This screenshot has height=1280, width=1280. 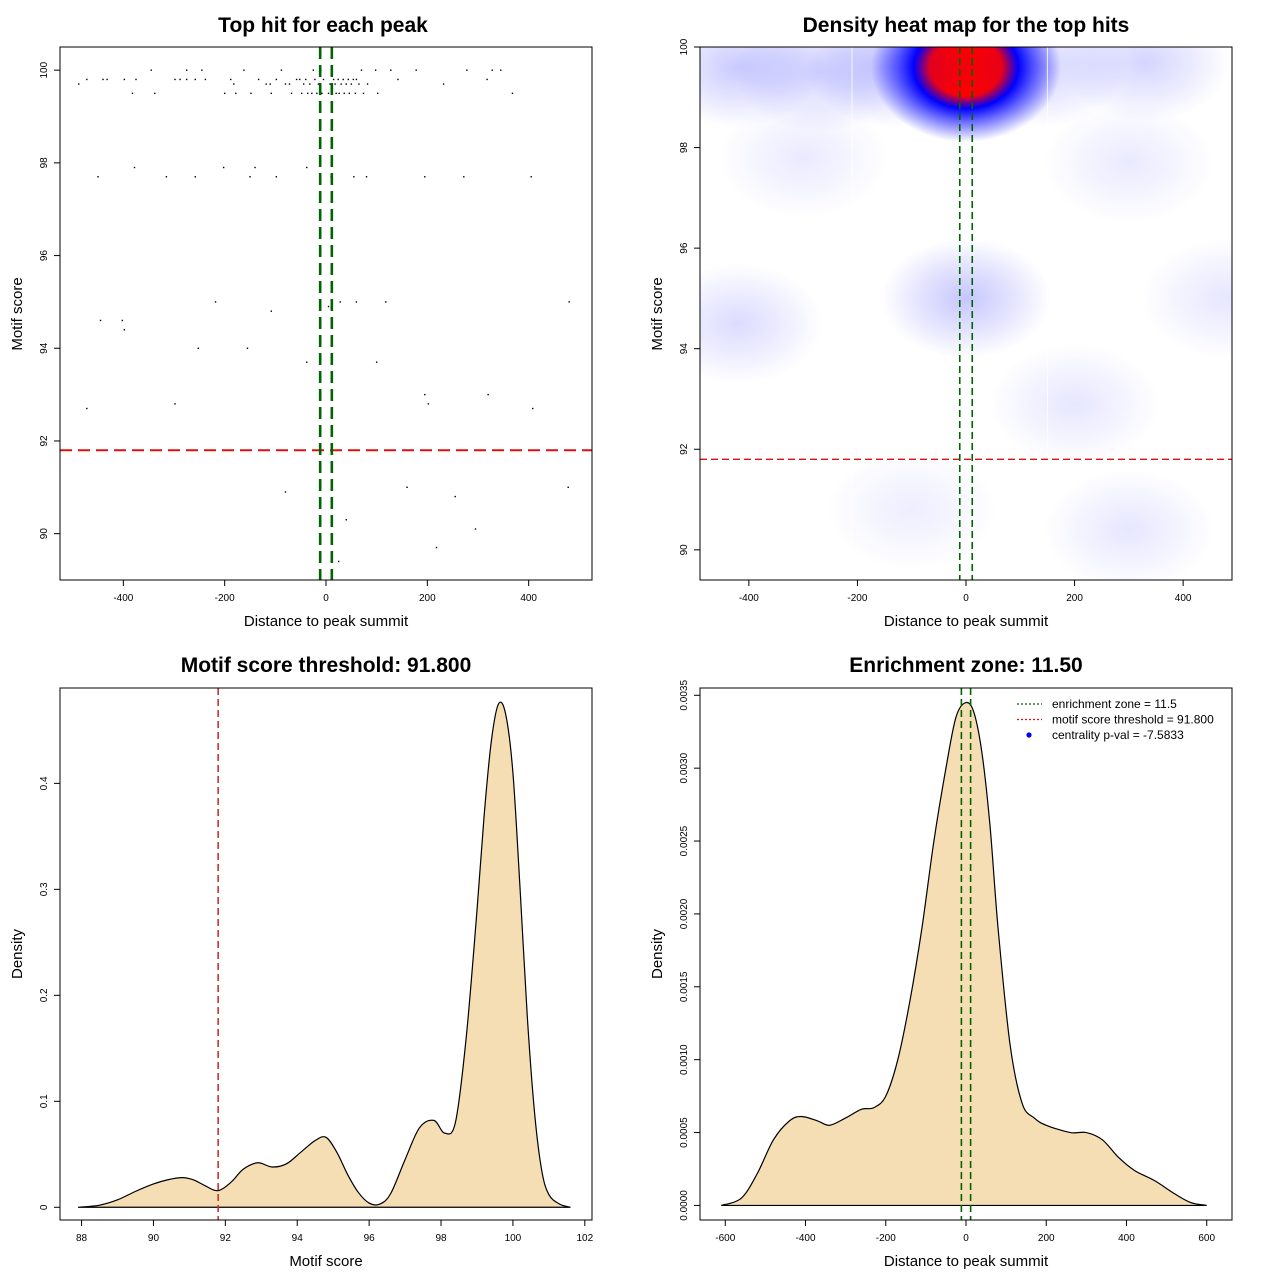 I want to click on y-tick-label: 98, so click(x=684, y=148).